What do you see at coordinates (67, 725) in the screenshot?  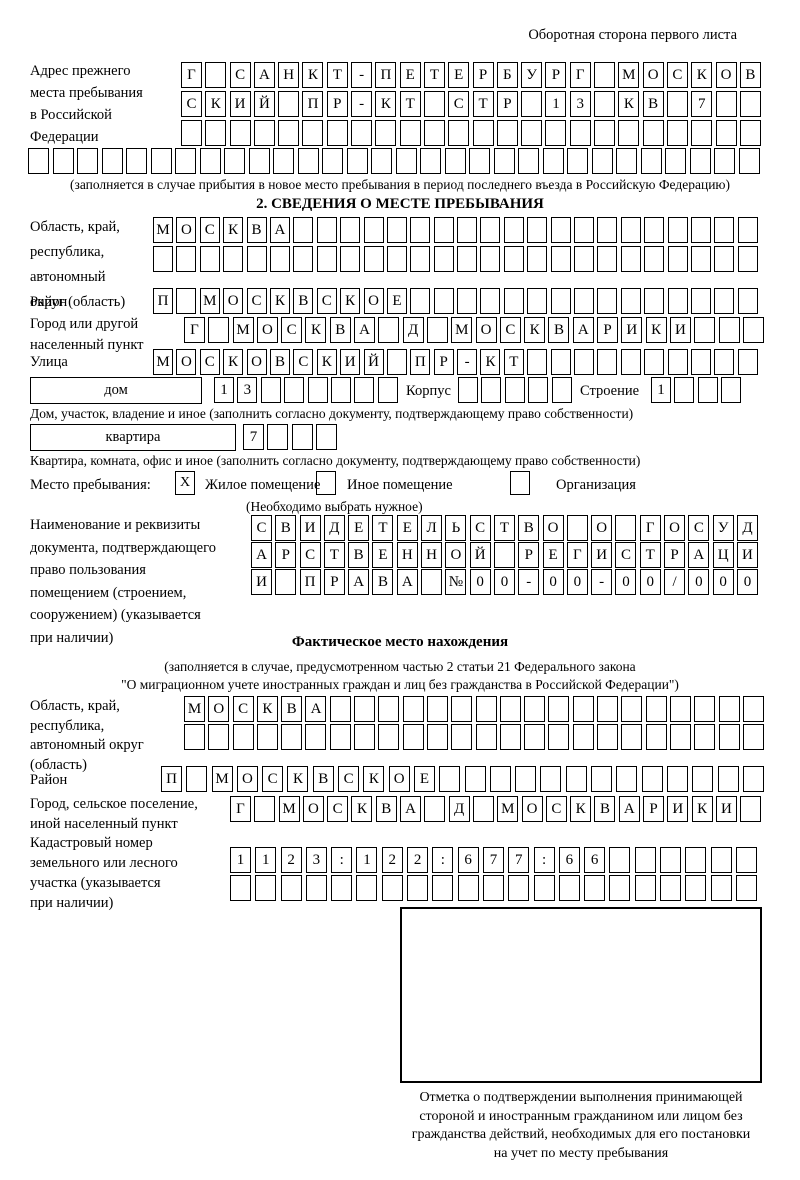 I see `label-line: республика,` at bounding box center [67, 725].